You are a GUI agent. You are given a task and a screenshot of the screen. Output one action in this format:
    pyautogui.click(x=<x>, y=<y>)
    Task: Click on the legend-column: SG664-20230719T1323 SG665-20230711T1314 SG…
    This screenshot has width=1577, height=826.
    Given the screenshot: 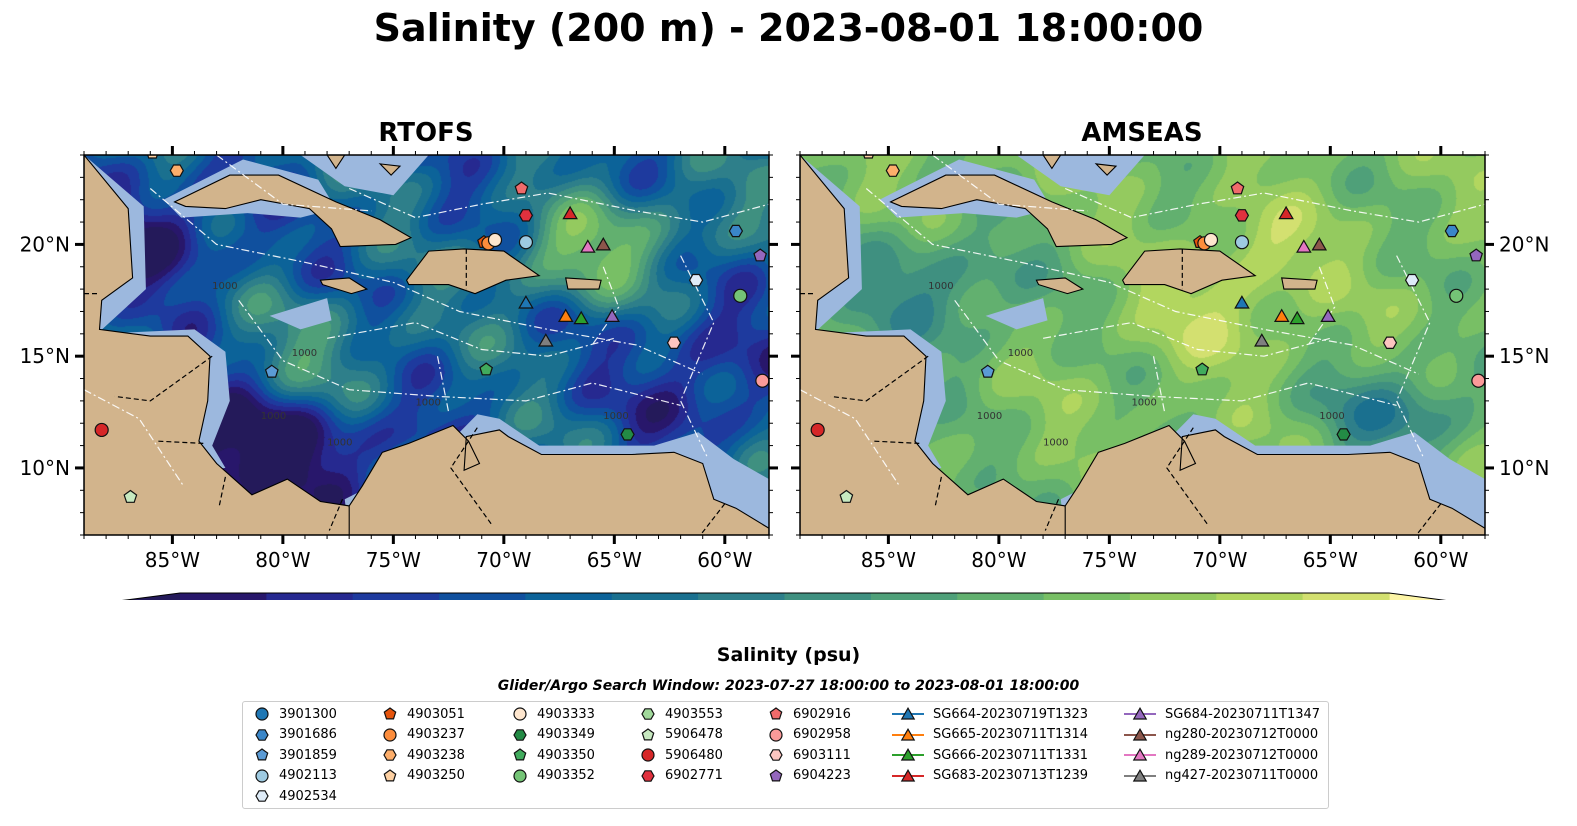 What is the action you would take?
    pyautogui.click(x=989, y=745)
    